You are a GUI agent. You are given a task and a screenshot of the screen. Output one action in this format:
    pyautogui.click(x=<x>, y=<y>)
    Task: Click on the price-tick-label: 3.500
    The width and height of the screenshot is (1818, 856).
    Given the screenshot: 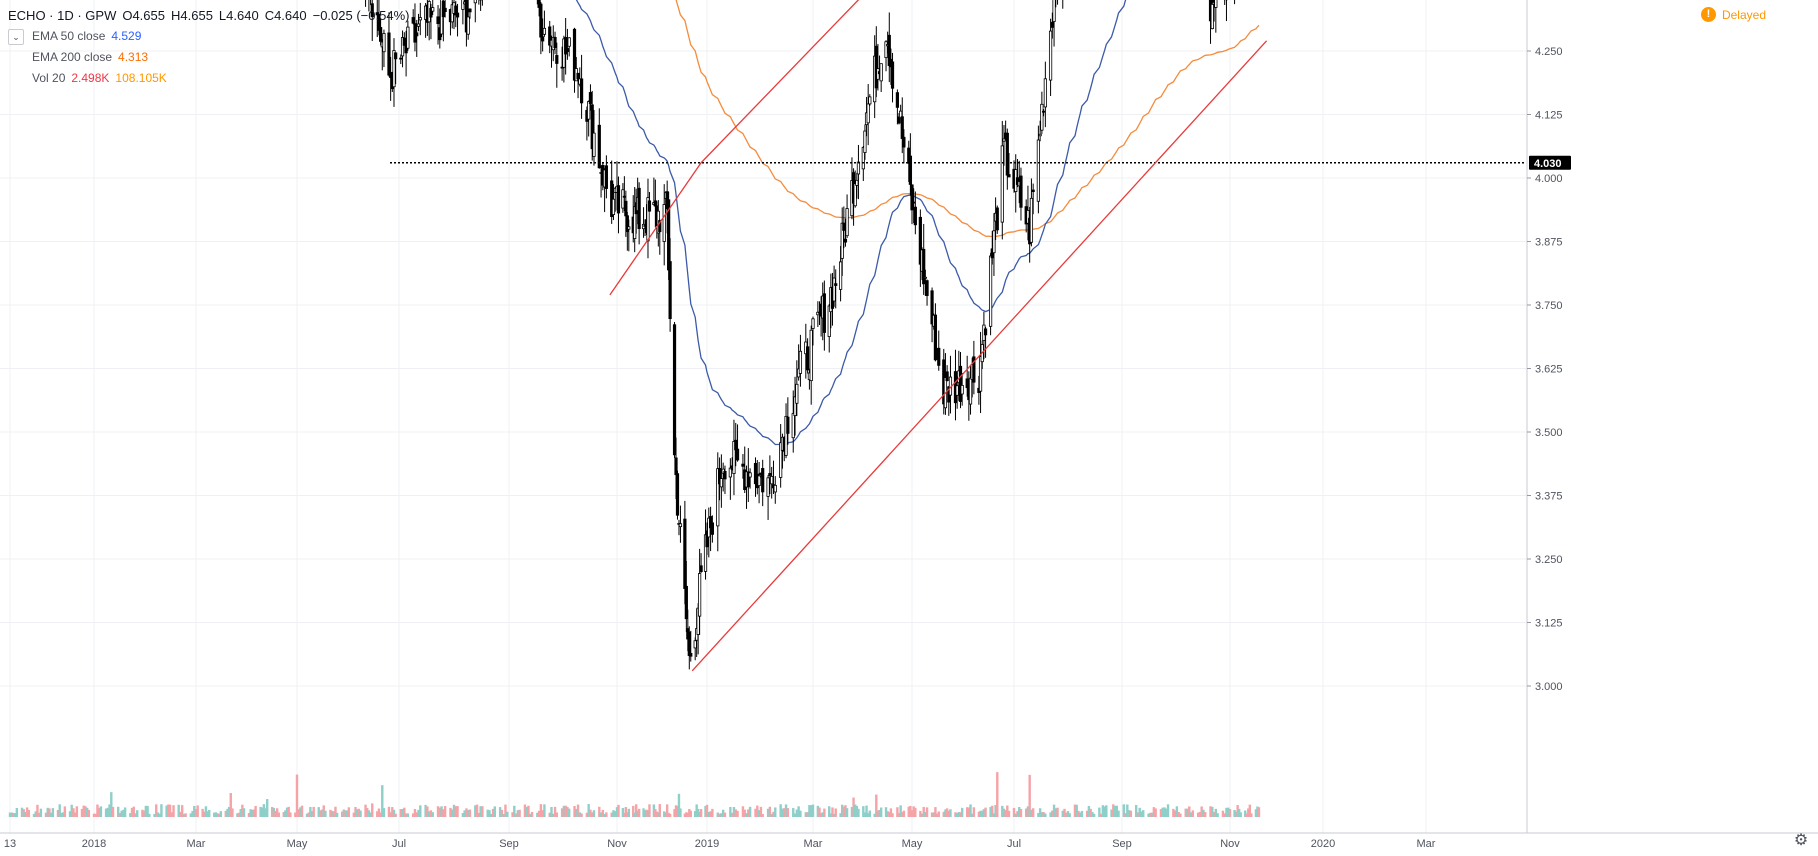 What is the action you would take?
    pyautogui.click(x=1549, y=433)
    